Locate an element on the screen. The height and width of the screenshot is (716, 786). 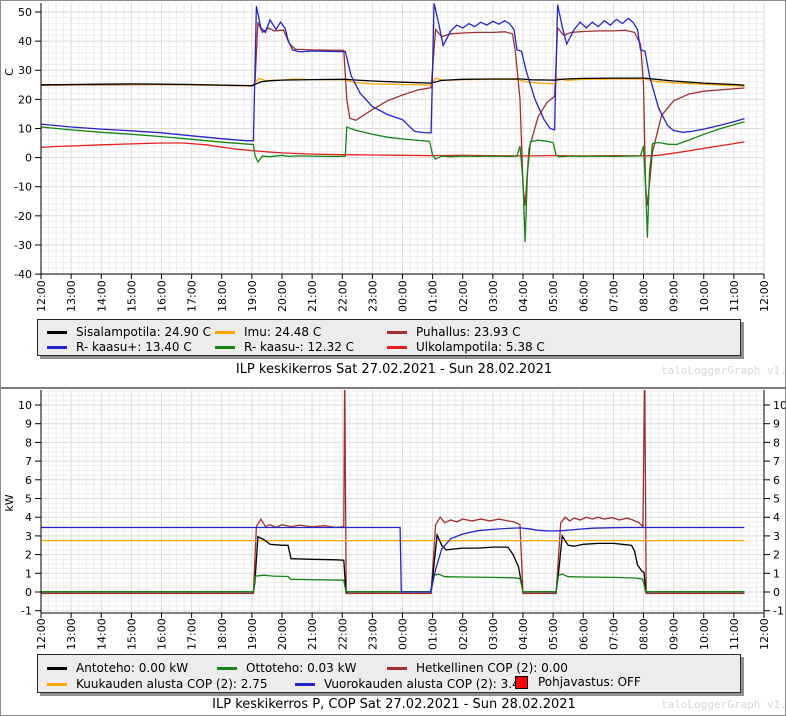
ottoteho-swatch is located at coordinates (227, 668).